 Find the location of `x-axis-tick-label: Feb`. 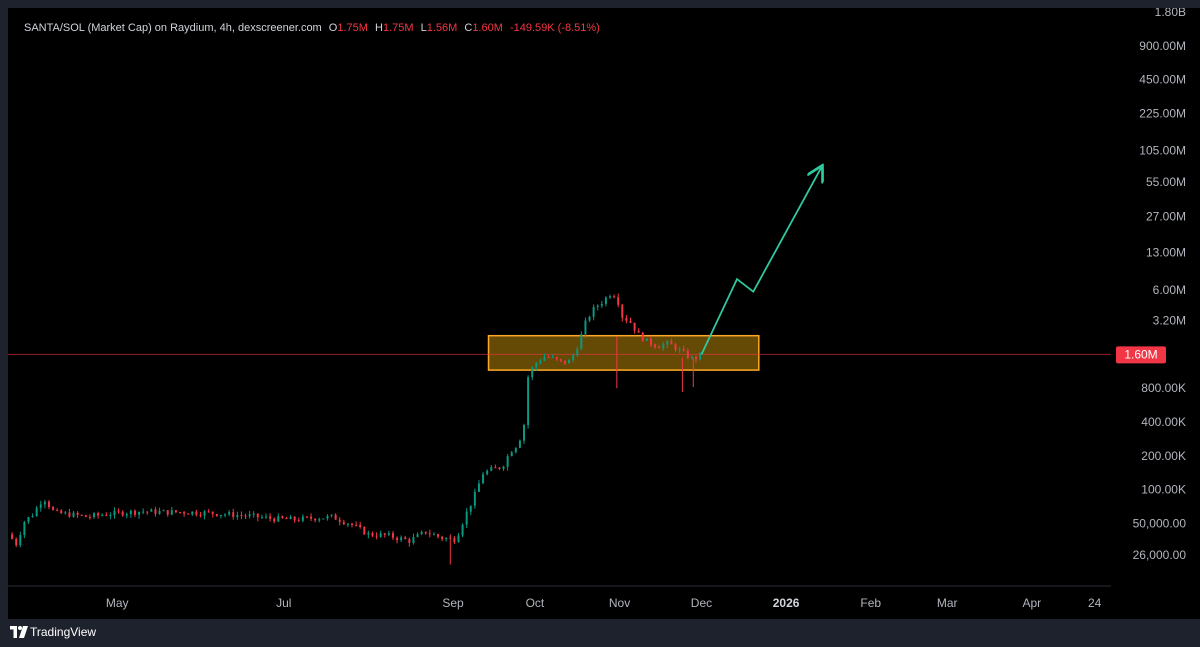

x-axis-tick-label: Feb is located at coordinates (870, 603).